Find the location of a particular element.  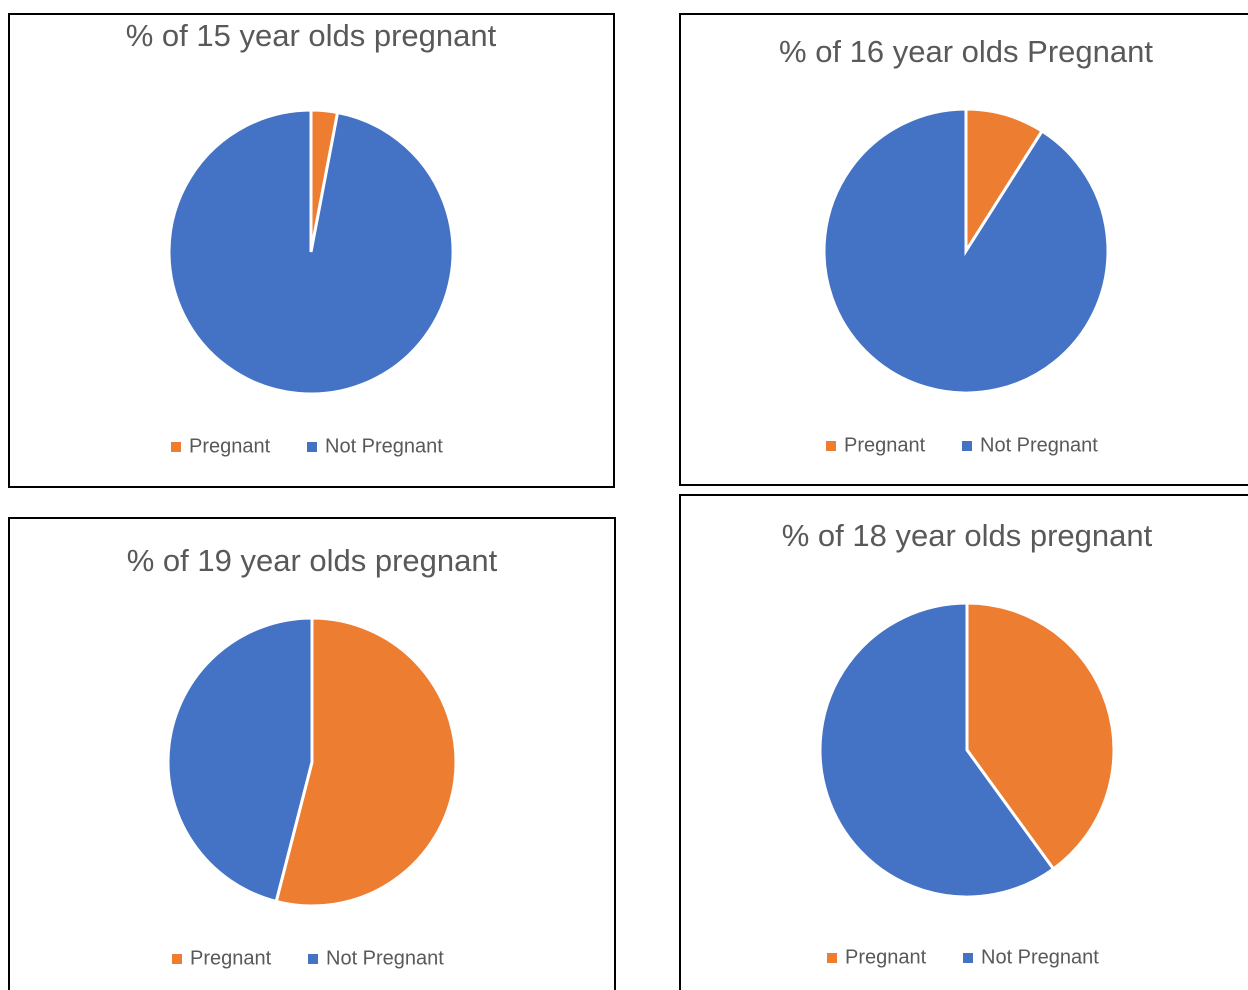

chart-title: % of 16 year olds Pregnant is located at coordinates (966, 51).